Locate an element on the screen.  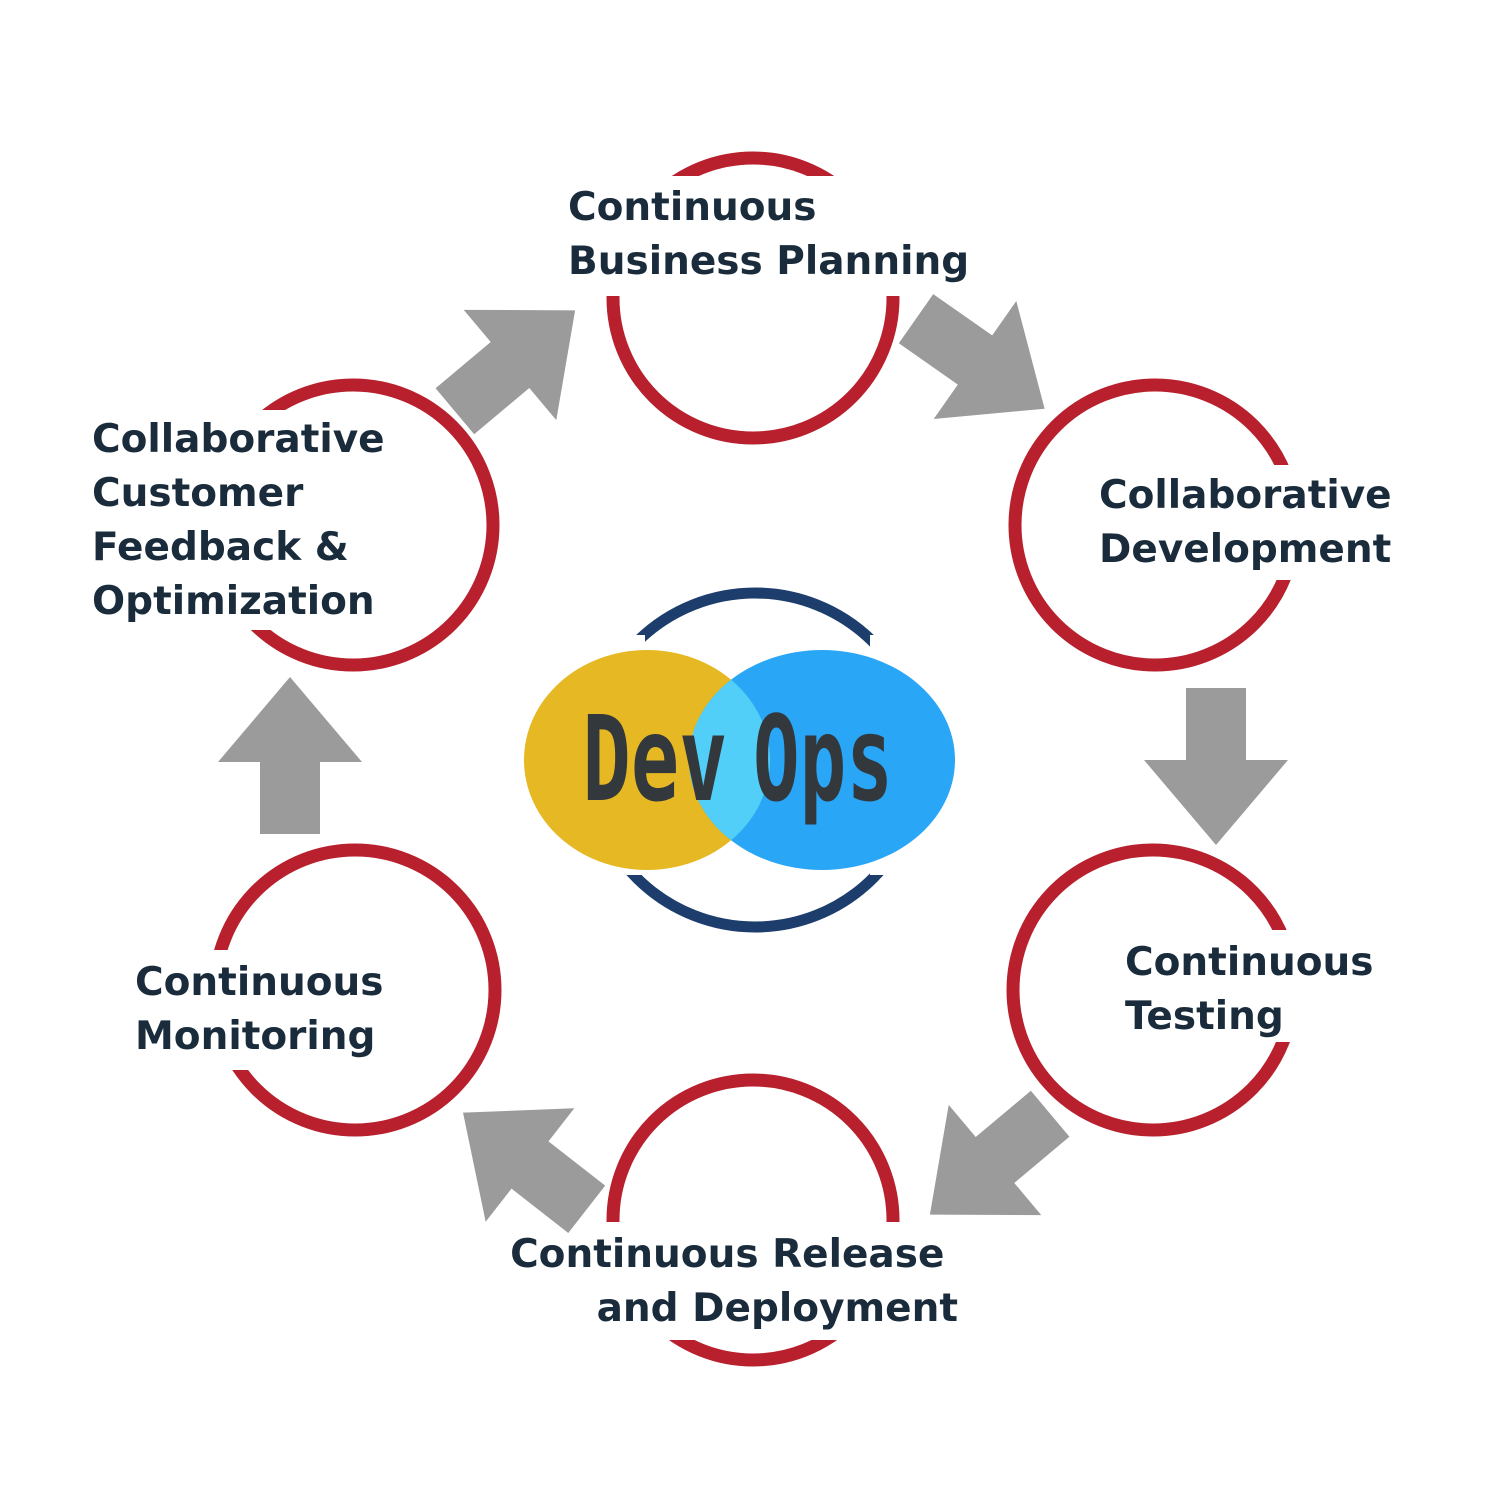
logo-text-ops: Ops is located at coordinates (823, 759).